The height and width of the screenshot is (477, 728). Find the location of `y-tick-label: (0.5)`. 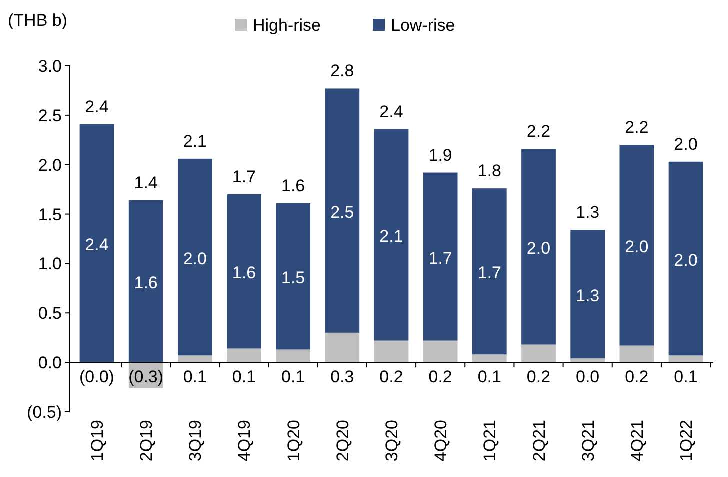

y-tick-label: (0.5) is located at coordinates (44, 412).